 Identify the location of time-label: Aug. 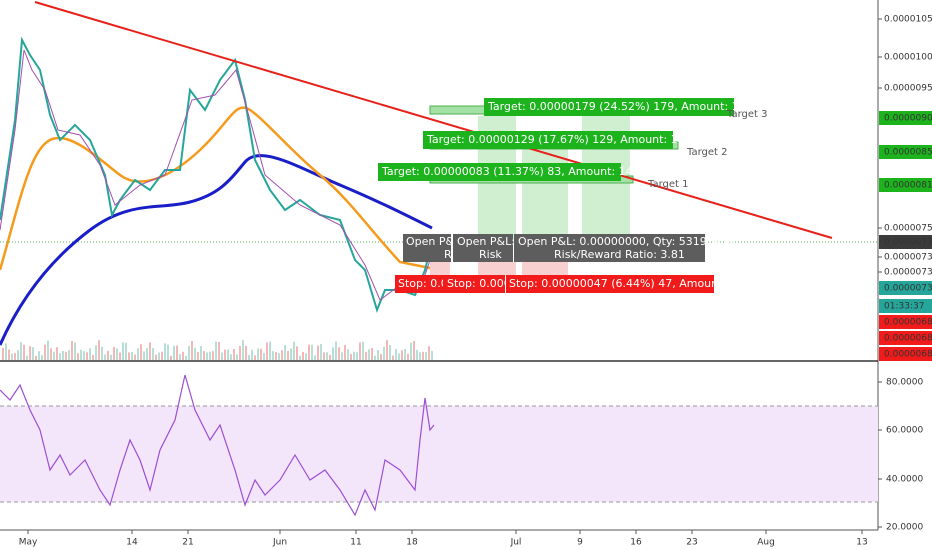
(766, 543).